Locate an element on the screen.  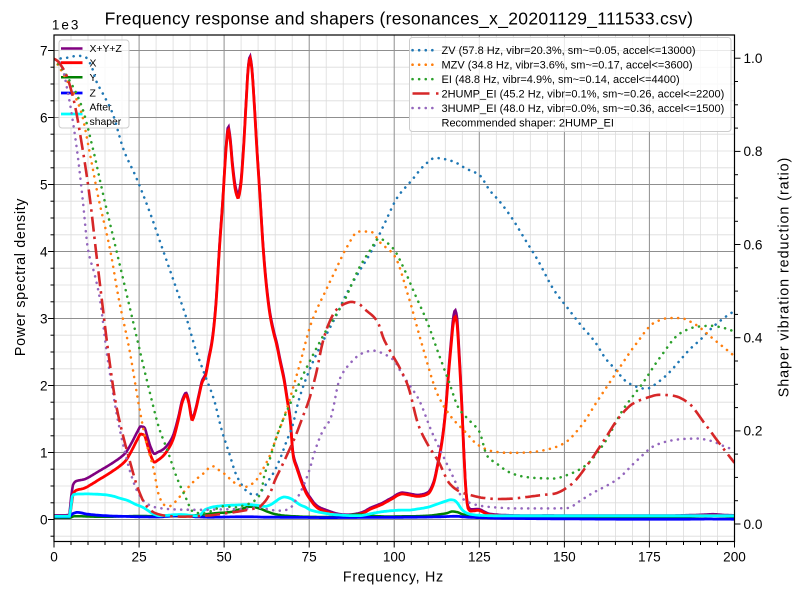
svg-text: shaper is located at coordinates (106, 122).